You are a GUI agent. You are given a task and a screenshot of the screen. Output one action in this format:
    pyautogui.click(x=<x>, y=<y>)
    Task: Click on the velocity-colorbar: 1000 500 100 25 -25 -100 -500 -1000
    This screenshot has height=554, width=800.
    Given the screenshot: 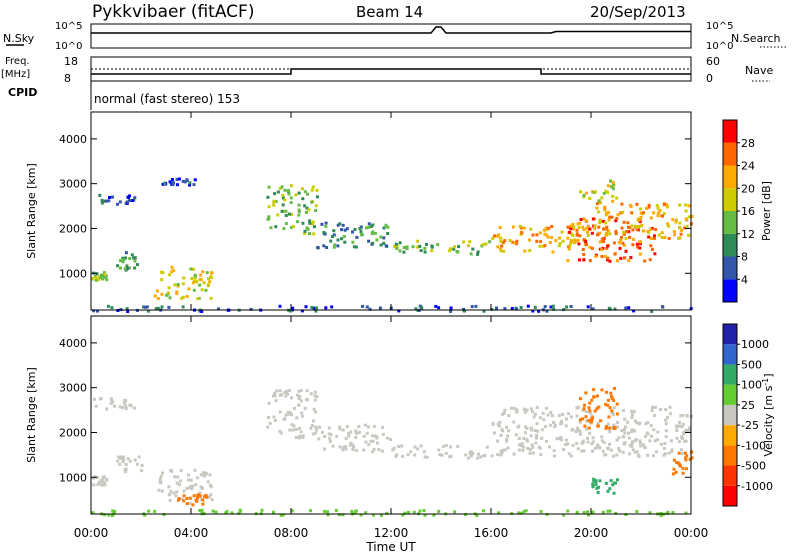 What is the action you would take?
    pyautogui.click(x=747, y=415)
    